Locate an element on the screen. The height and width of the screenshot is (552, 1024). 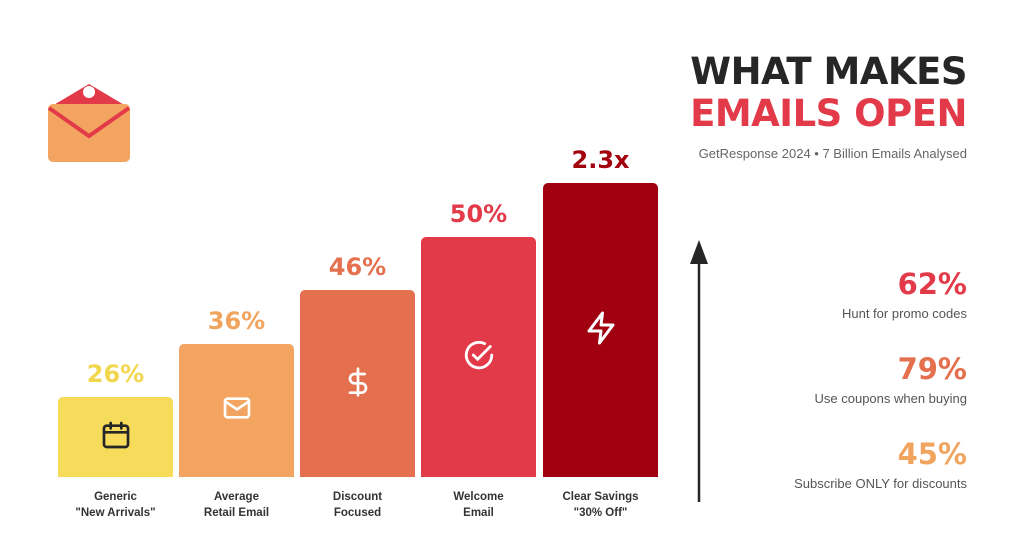
dollar-icon is located at coordinates (358, 384).